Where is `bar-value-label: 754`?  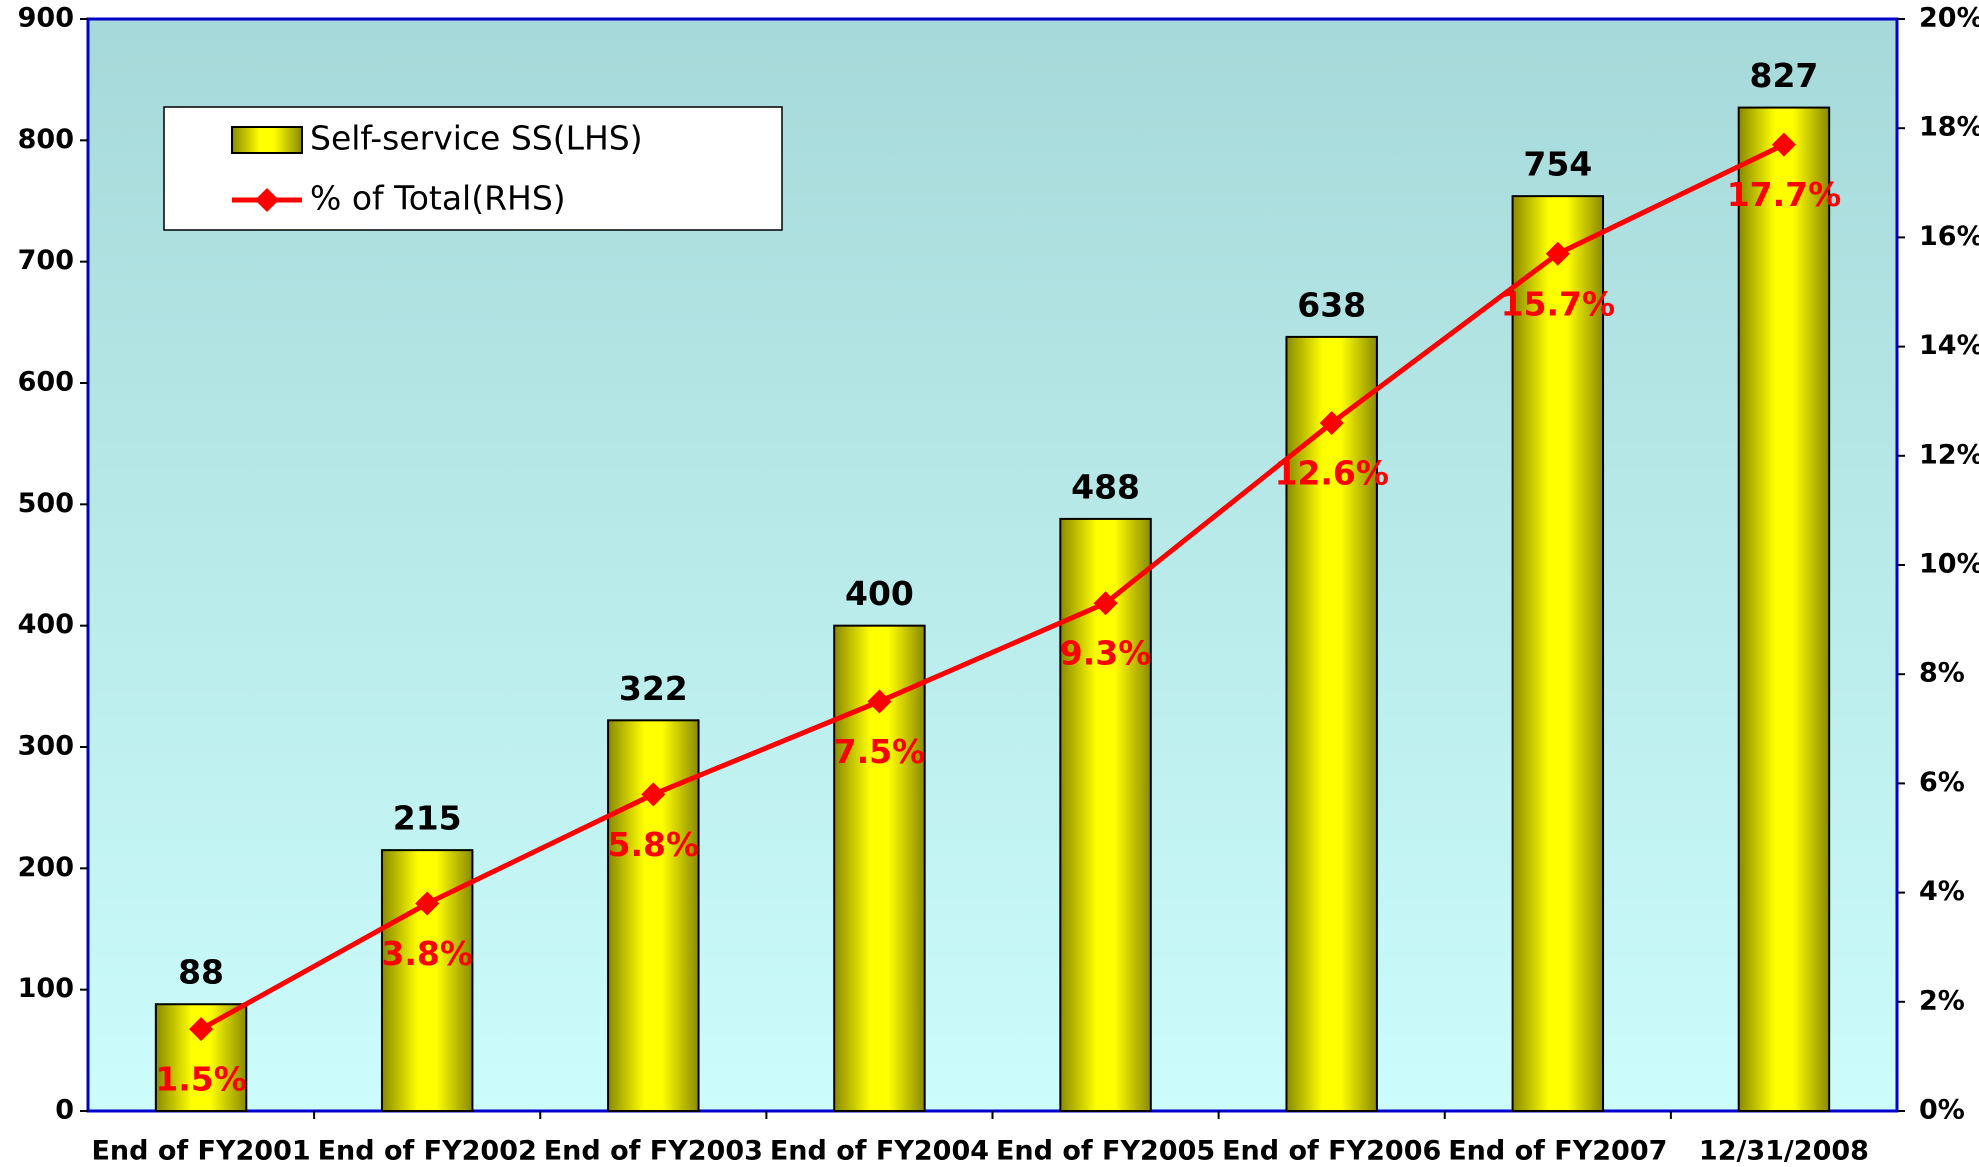 bar-value-label: 754 is located at coordinates (1557, 164).